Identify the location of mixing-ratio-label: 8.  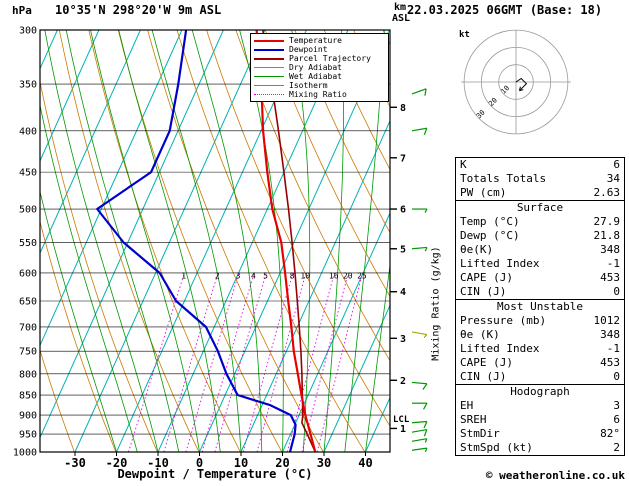
(292, 275).